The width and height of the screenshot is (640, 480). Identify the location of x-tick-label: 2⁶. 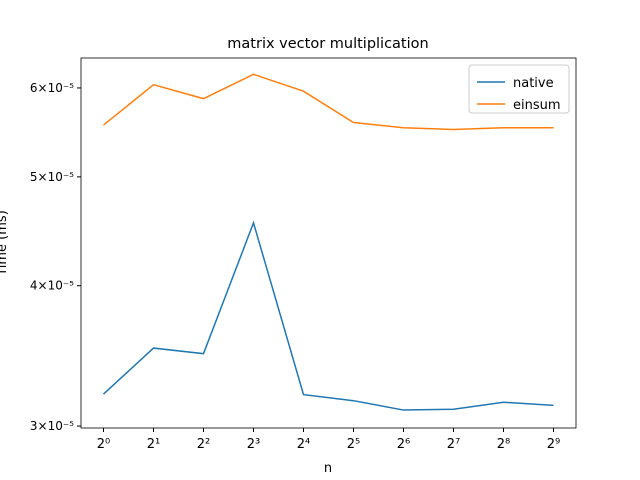
(403, 444).